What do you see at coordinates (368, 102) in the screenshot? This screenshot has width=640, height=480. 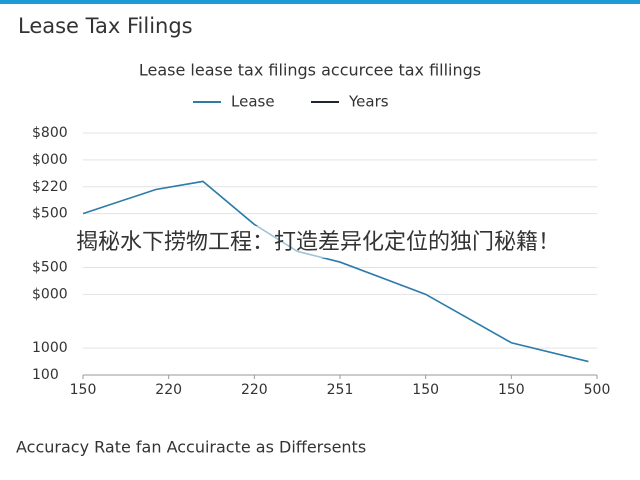 I see `legend-label: Years` at bounding box center [368, 102].